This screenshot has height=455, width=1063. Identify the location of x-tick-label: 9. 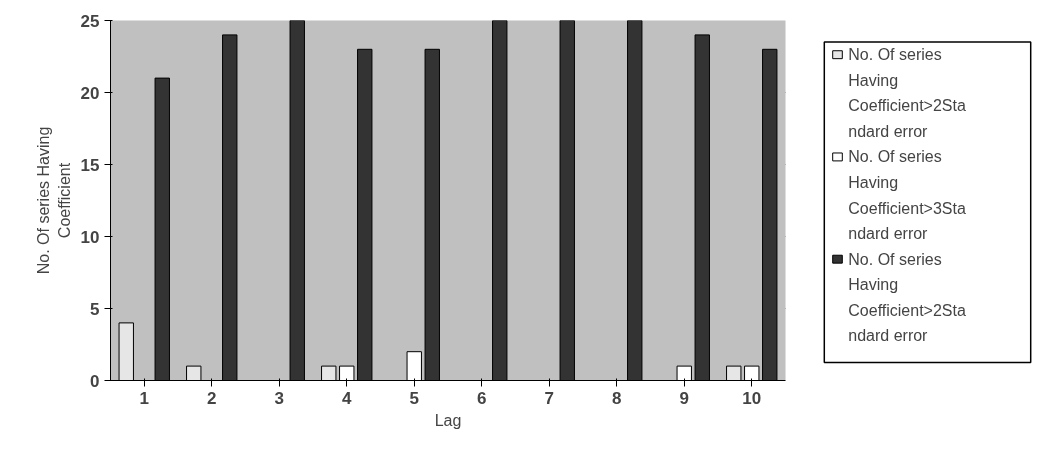
(684, 398).